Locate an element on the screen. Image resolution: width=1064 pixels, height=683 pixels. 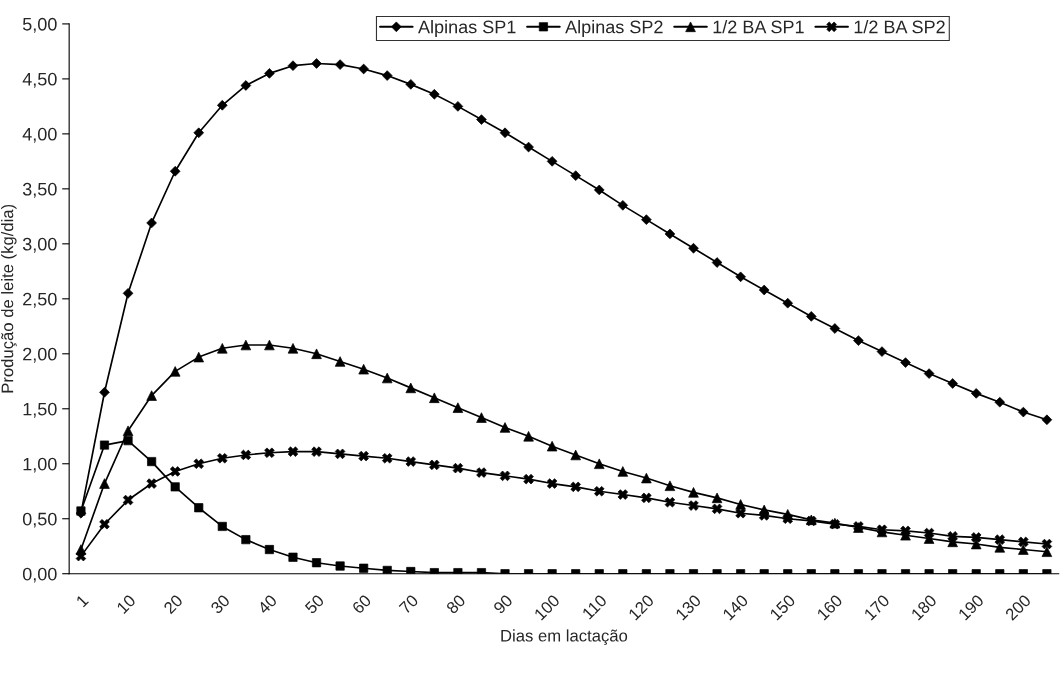
x-tick-label: 130 is located at coordinates (688, 607).